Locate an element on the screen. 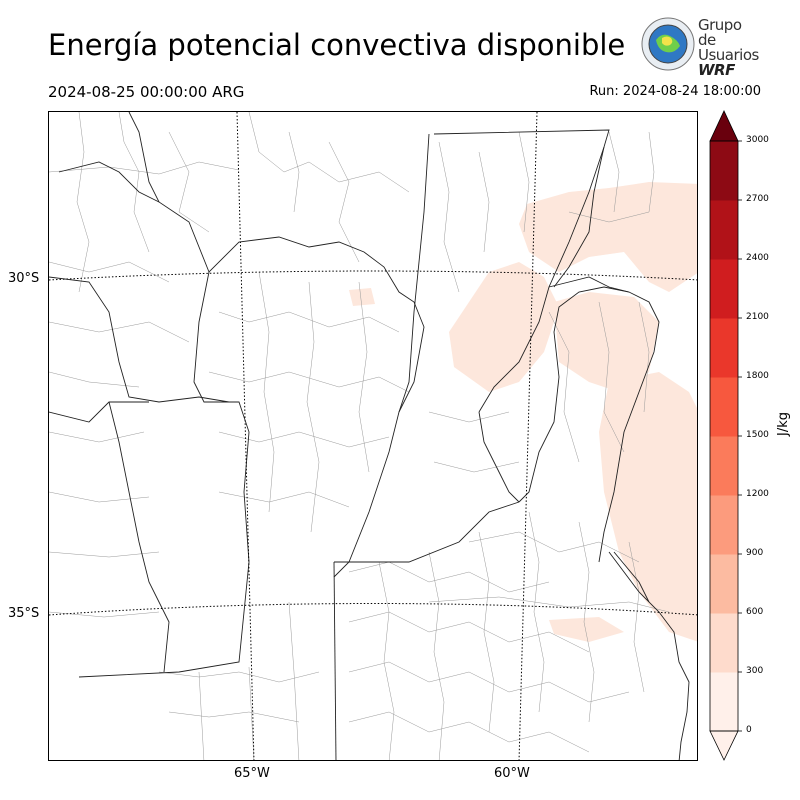  boundary-san-luis-west is located at coordinates (139, 537).